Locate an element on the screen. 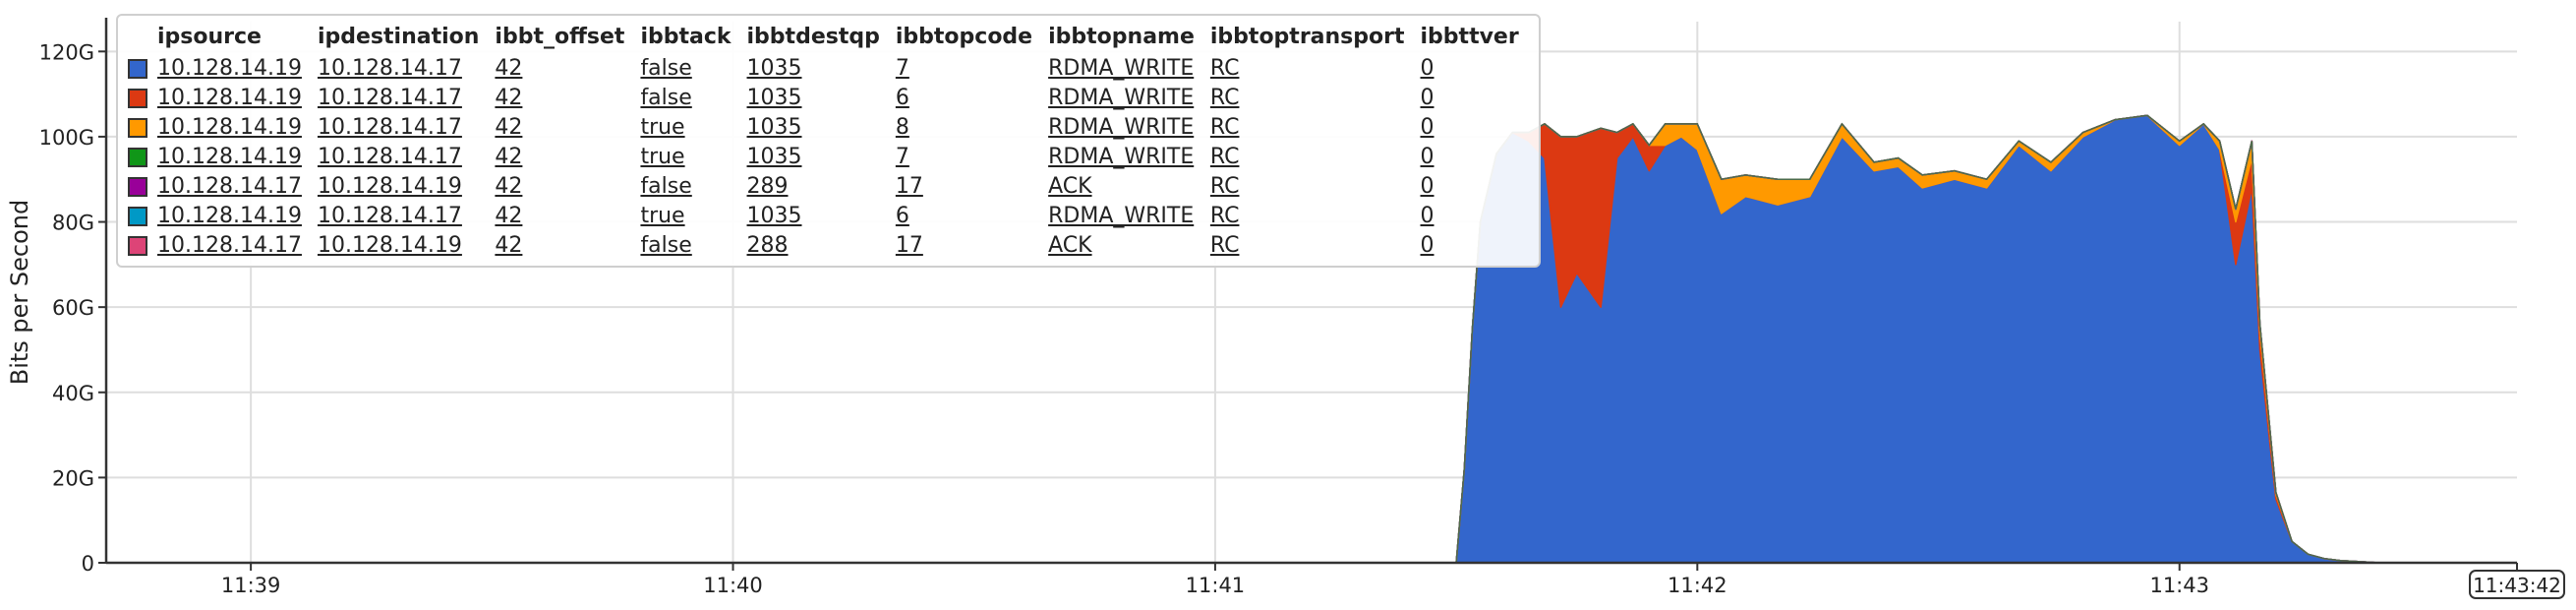  legend-column-header: ibbtack is located at coordinates (686, 36).